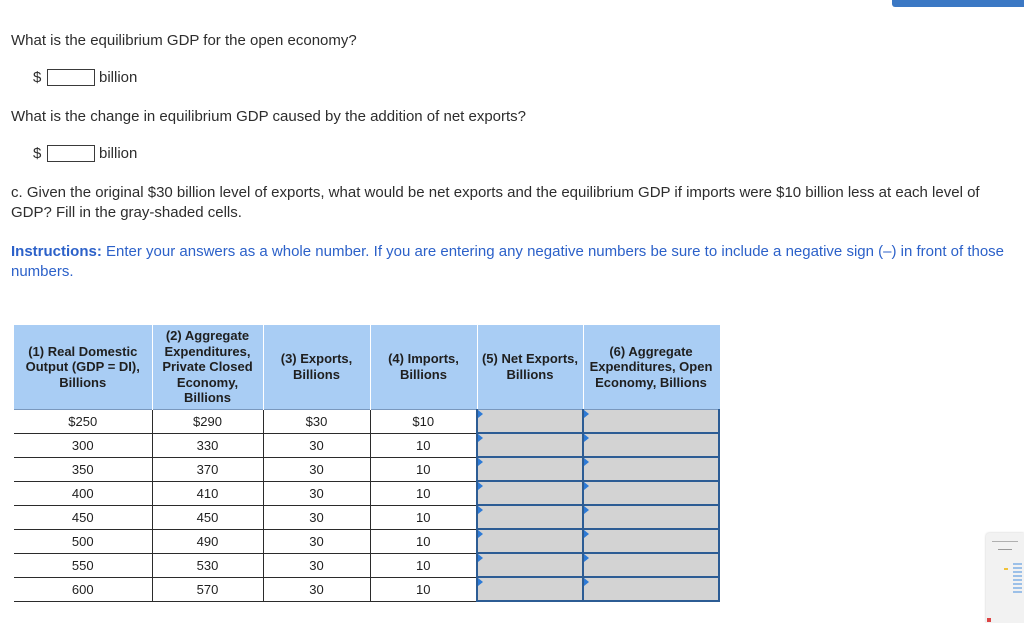  Describe the element at coordinates (1005, 578) in the screenshot. I see `page-thumbnail-preview` at that location.